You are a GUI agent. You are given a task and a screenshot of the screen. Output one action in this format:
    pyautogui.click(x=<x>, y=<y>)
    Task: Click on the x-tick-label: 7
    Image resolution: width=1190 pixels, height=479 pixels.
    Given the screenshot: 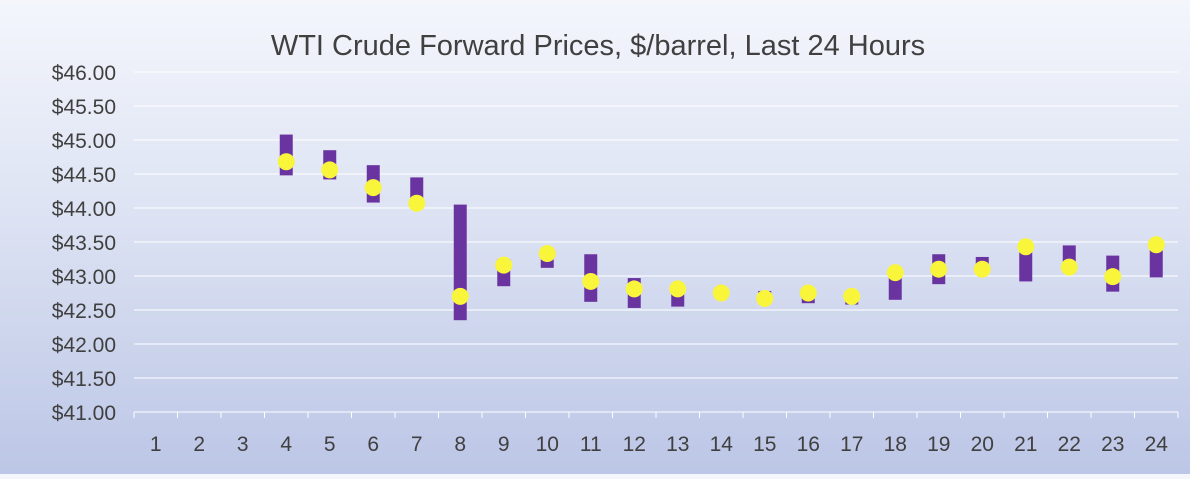 What is the action you would take?
    pyautogui.click(x=417, y=444)
    